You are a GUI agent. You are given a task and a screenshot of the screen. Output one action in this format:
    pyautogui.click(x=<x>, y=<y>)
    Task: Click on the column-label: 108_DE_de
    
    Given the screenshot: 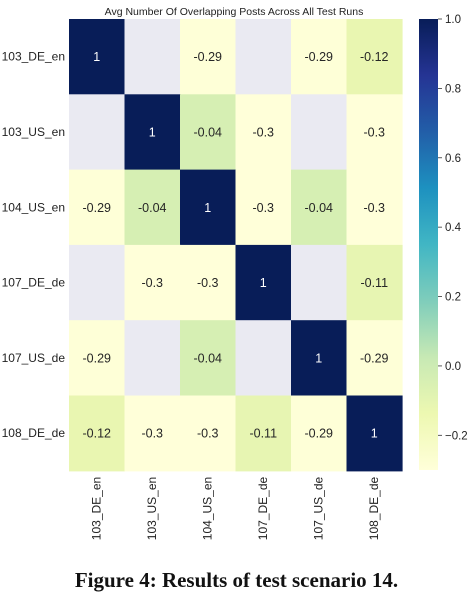 What is the action you would take?
    pyautogui.click(x=374, y=508)
    